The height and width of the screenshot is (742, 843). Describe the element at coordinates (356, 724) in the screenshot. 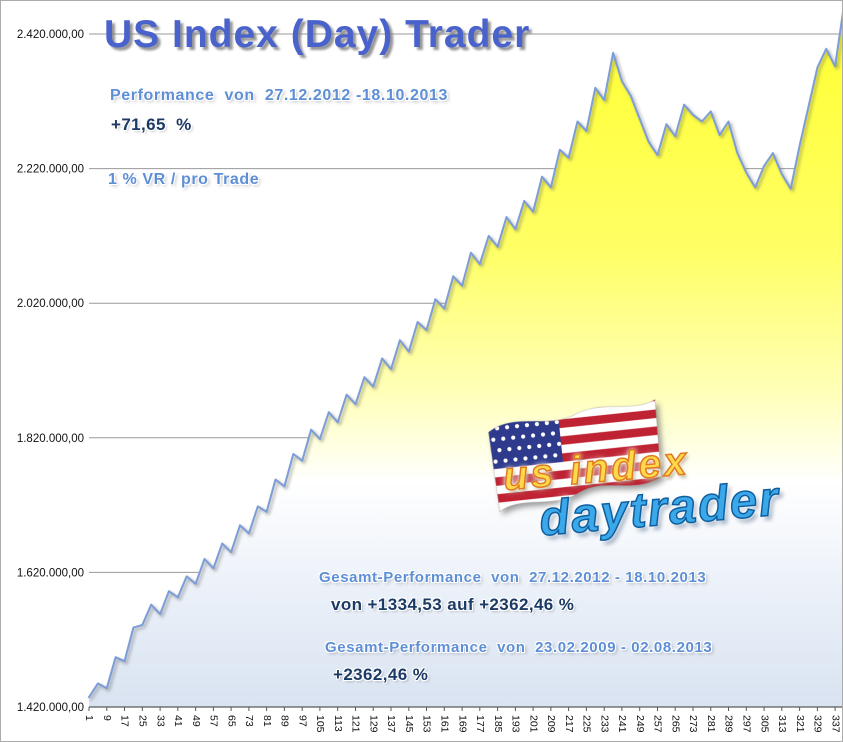

I see `svg-text: 121` at that location.